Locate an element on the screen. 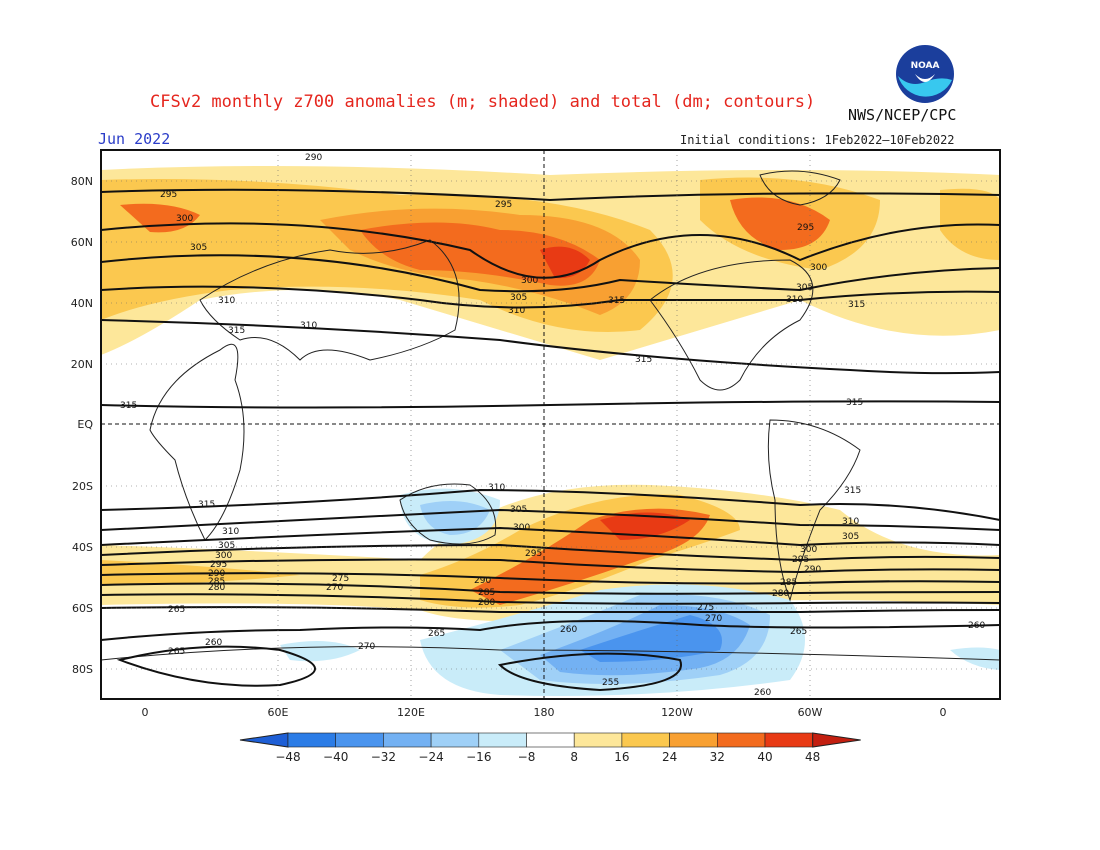 Image resolution: width=1100 pixels, height=850 pixels. contour-label: 285 is located at coordinates (486, 593).